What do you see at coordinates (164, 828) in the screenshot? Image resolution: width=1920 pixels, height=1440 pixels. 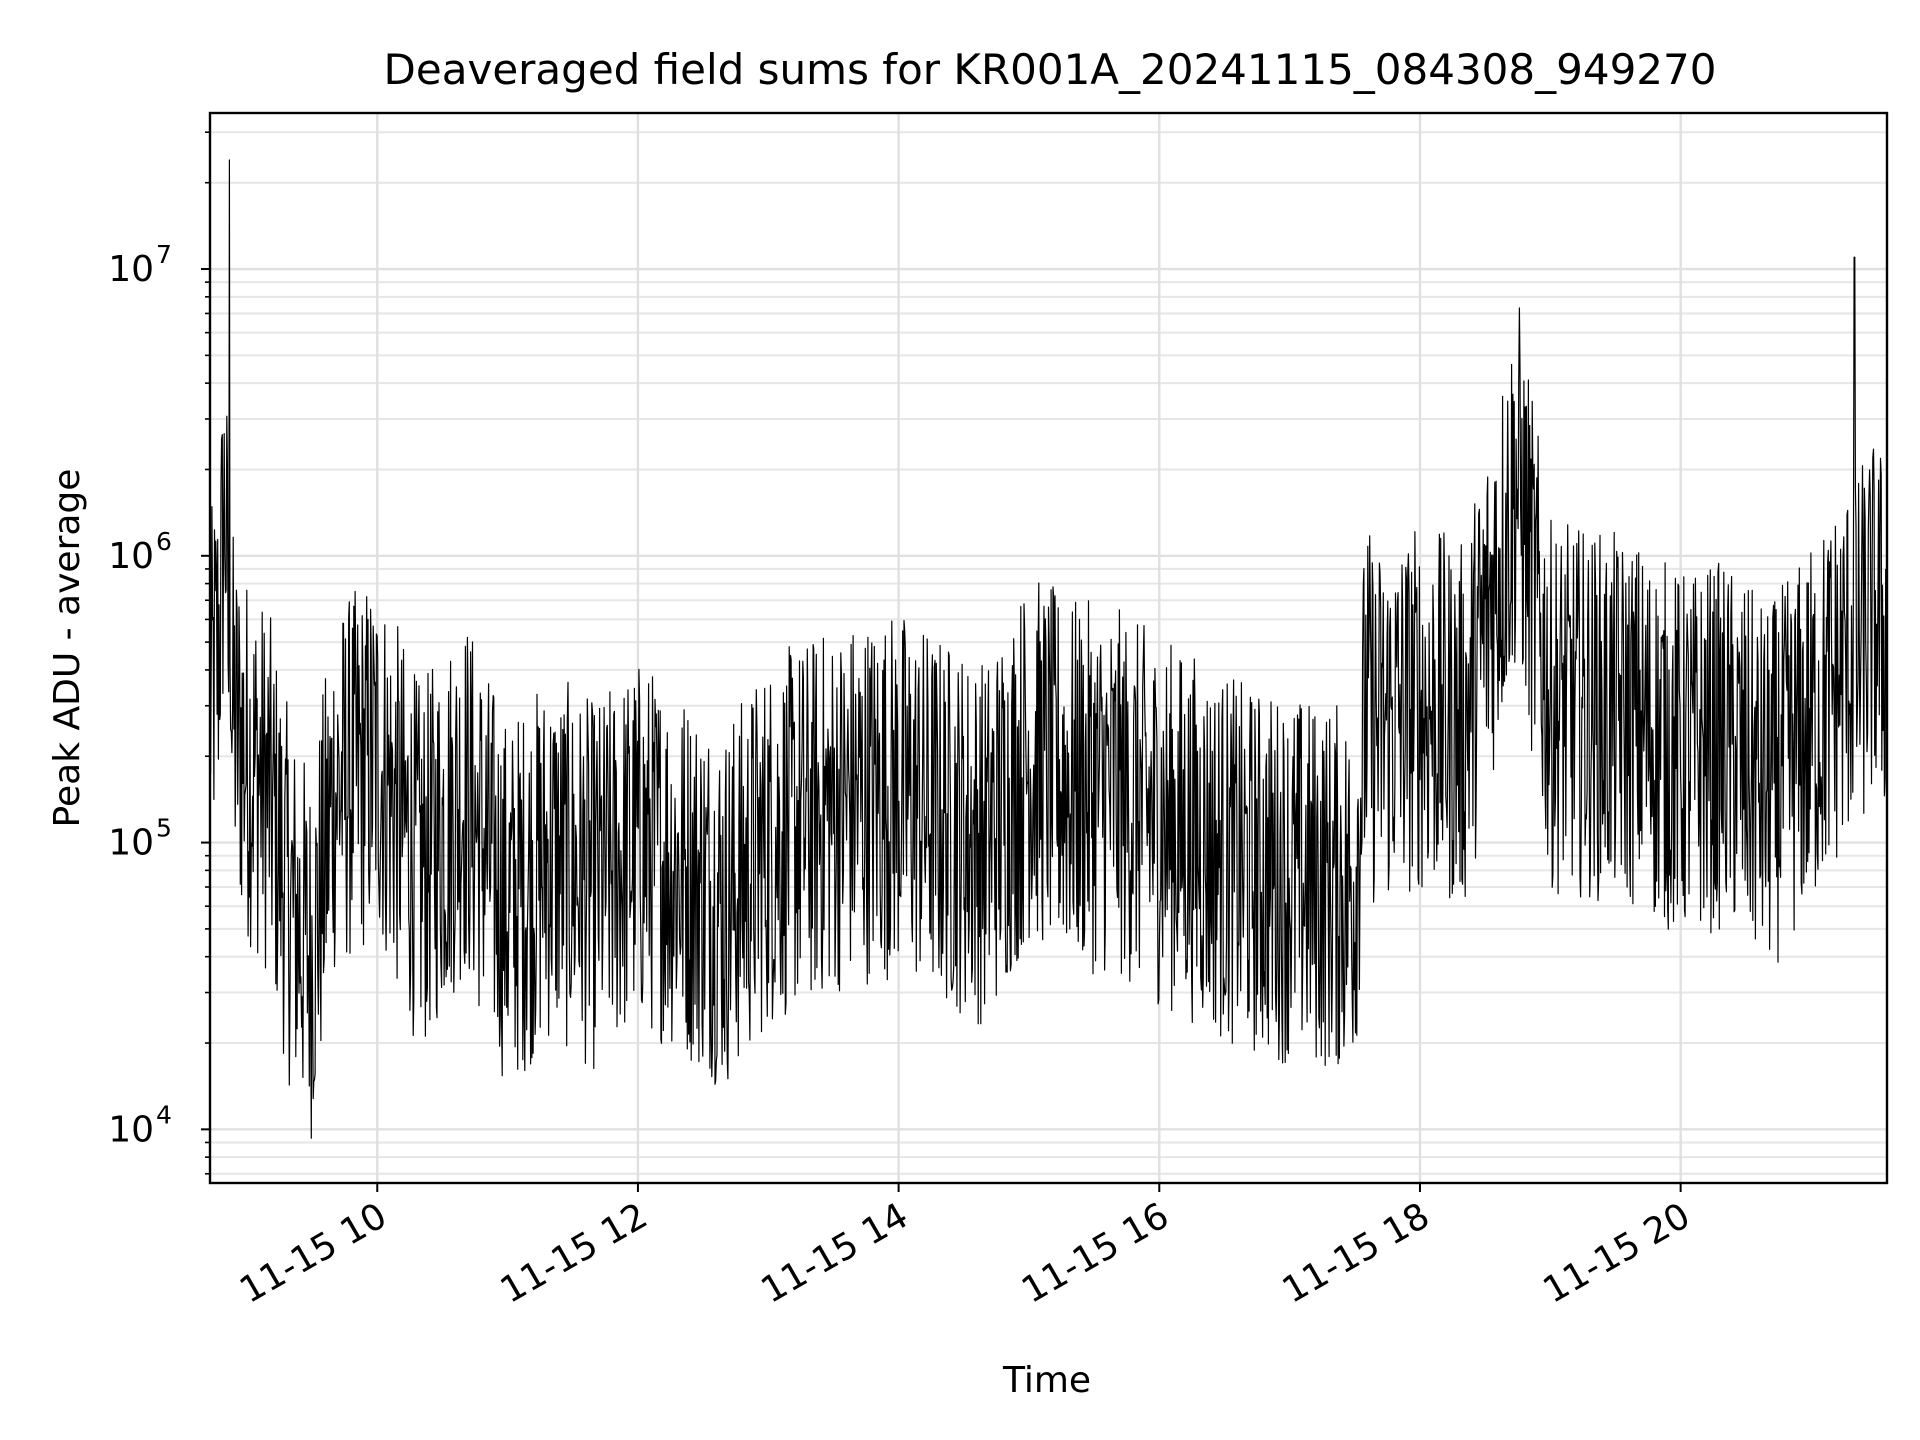 I see `y-tick-exponent: 5` at bounding box center [164, 828].